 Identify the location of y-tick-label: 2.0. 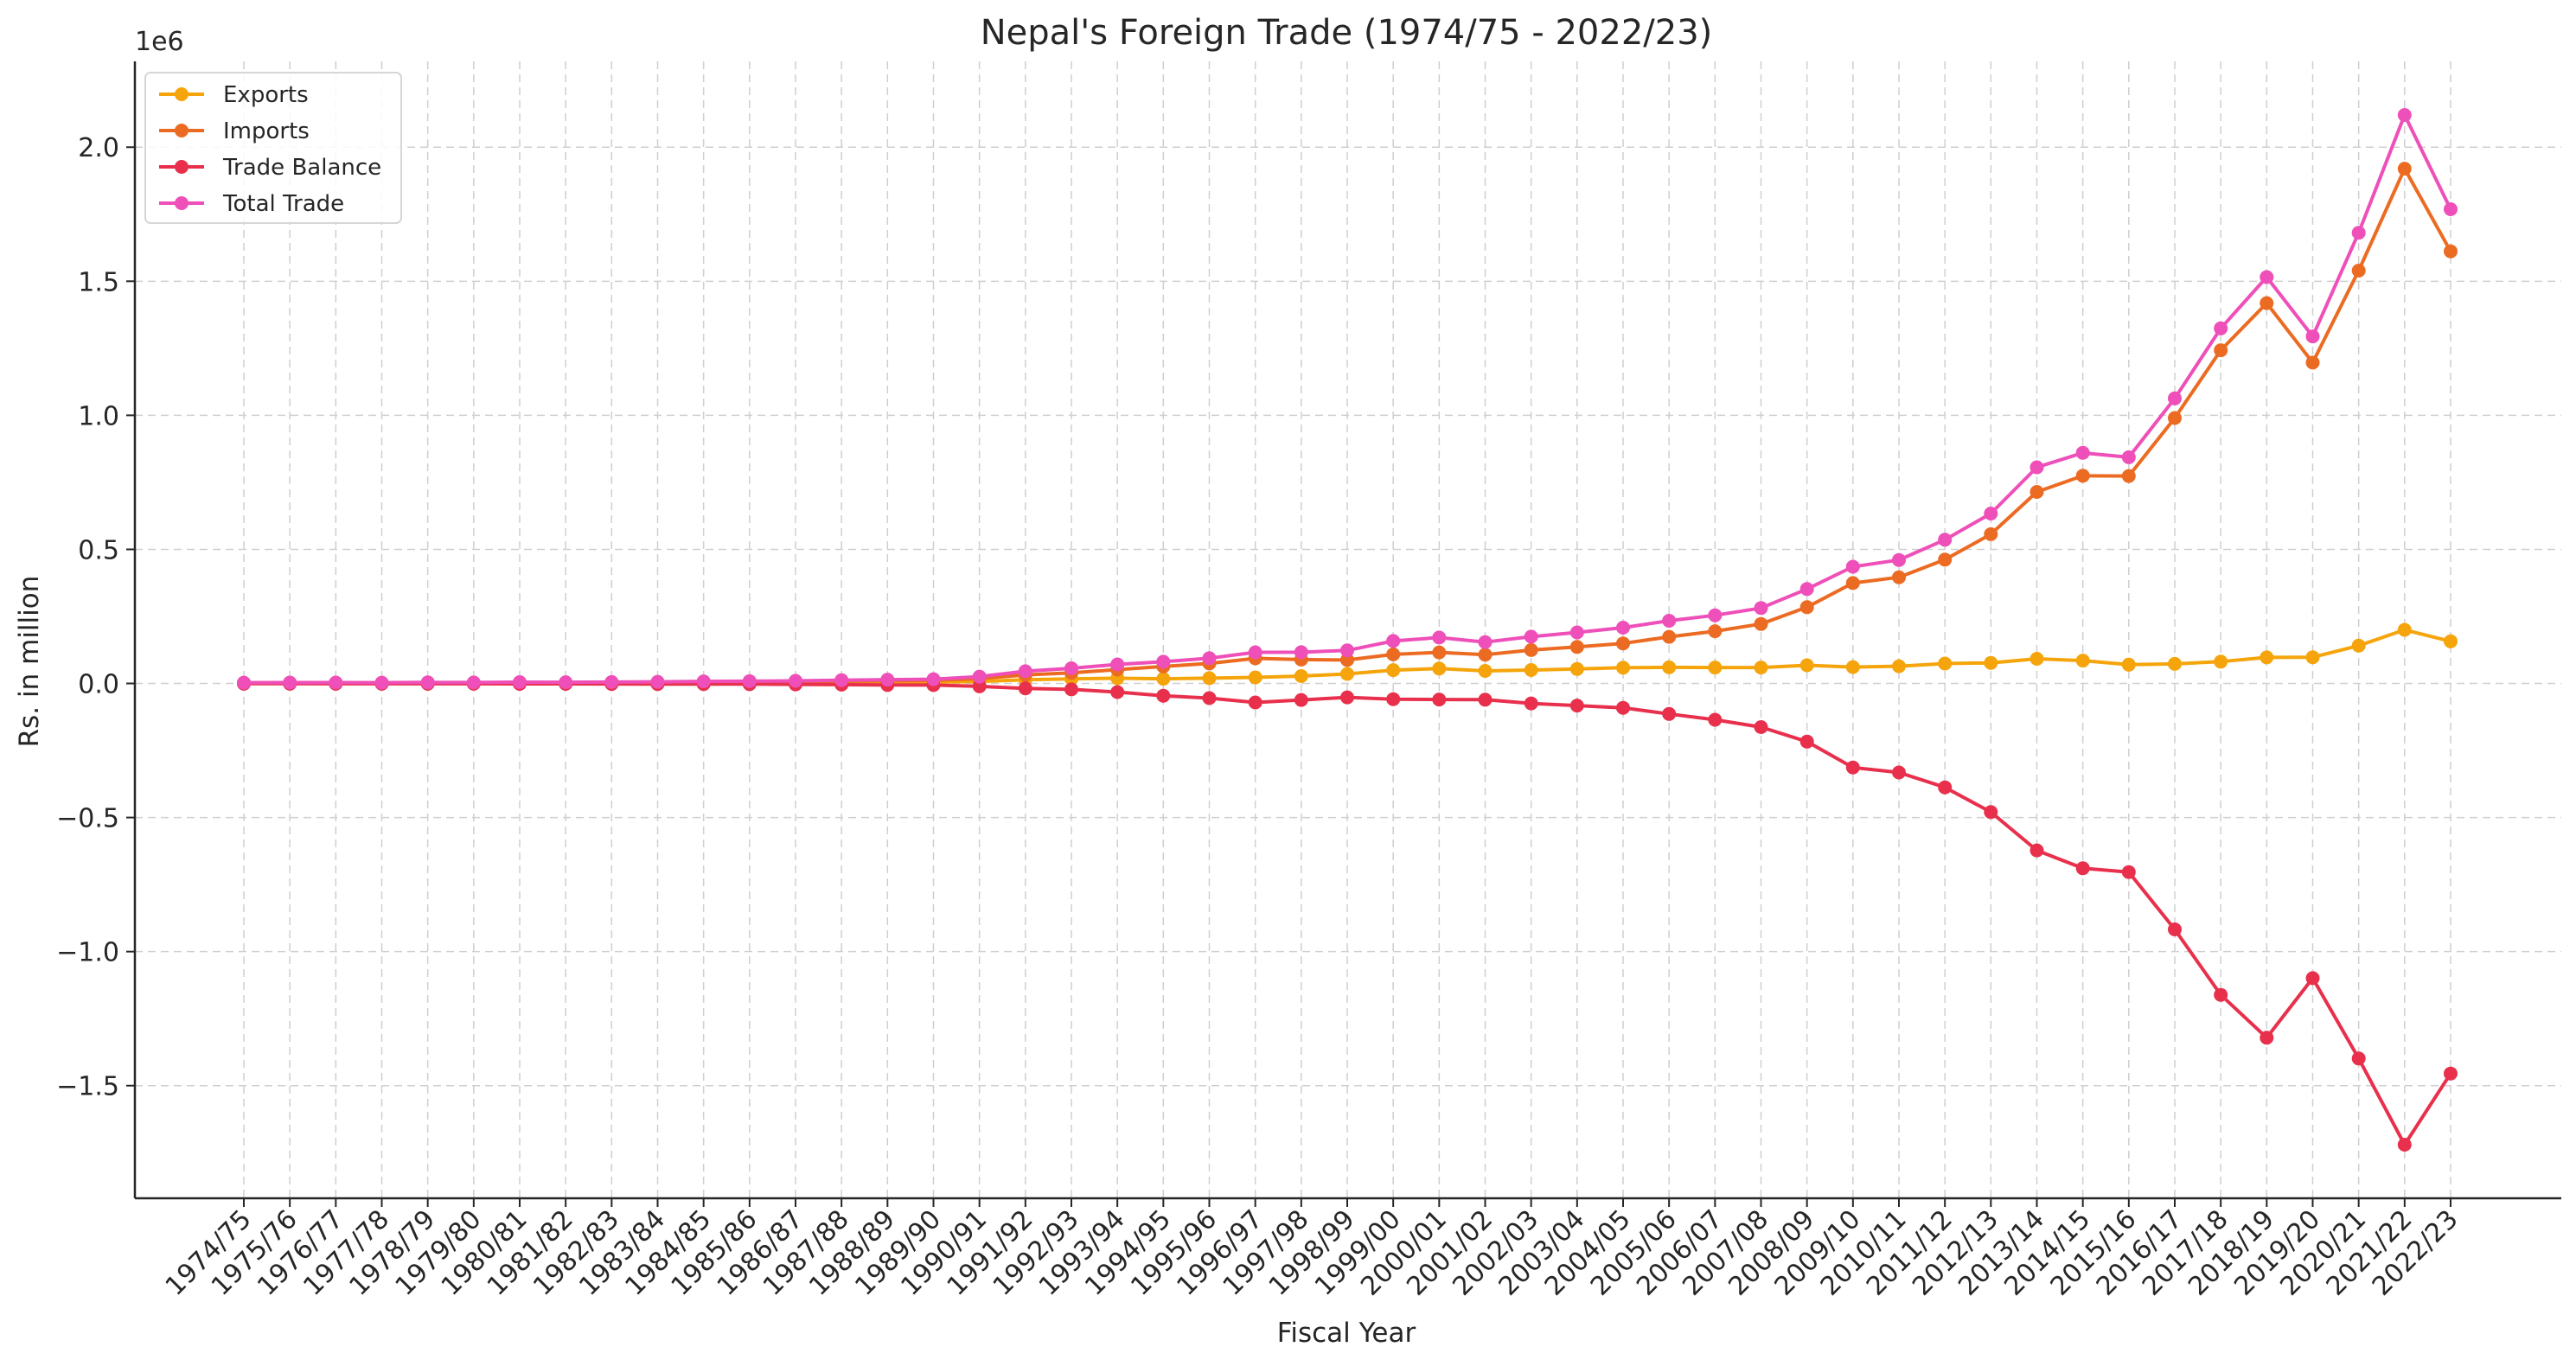
(99, 148).